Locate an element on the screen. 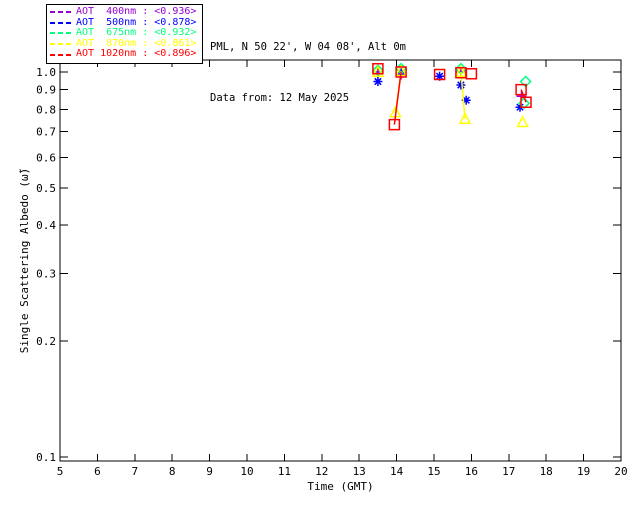 This screenshot has height=512, width=640. y-tick-label: 0.5 is located at coordinates (46, 188).